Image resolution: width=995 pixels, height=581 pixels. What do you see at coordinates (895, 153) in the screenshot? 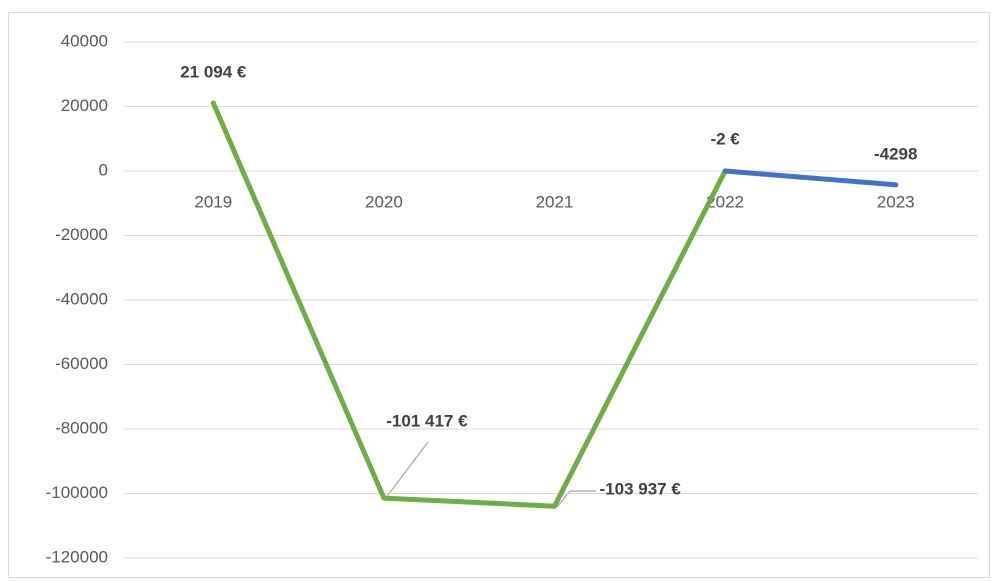
I see `data-label: -4298` at bounding box center [895, 153].